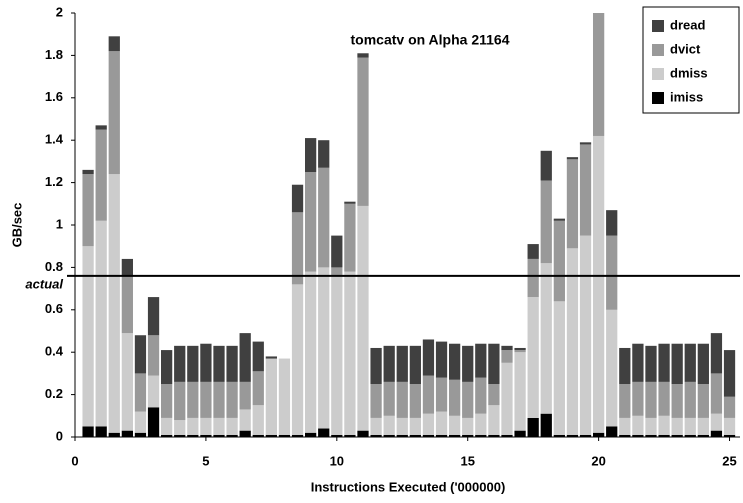 The width and height of the screenshot is (743, 503). Describe the element at coordinates (205, 460) in the screenshot. I see `x-tick-label: 5` at that location.